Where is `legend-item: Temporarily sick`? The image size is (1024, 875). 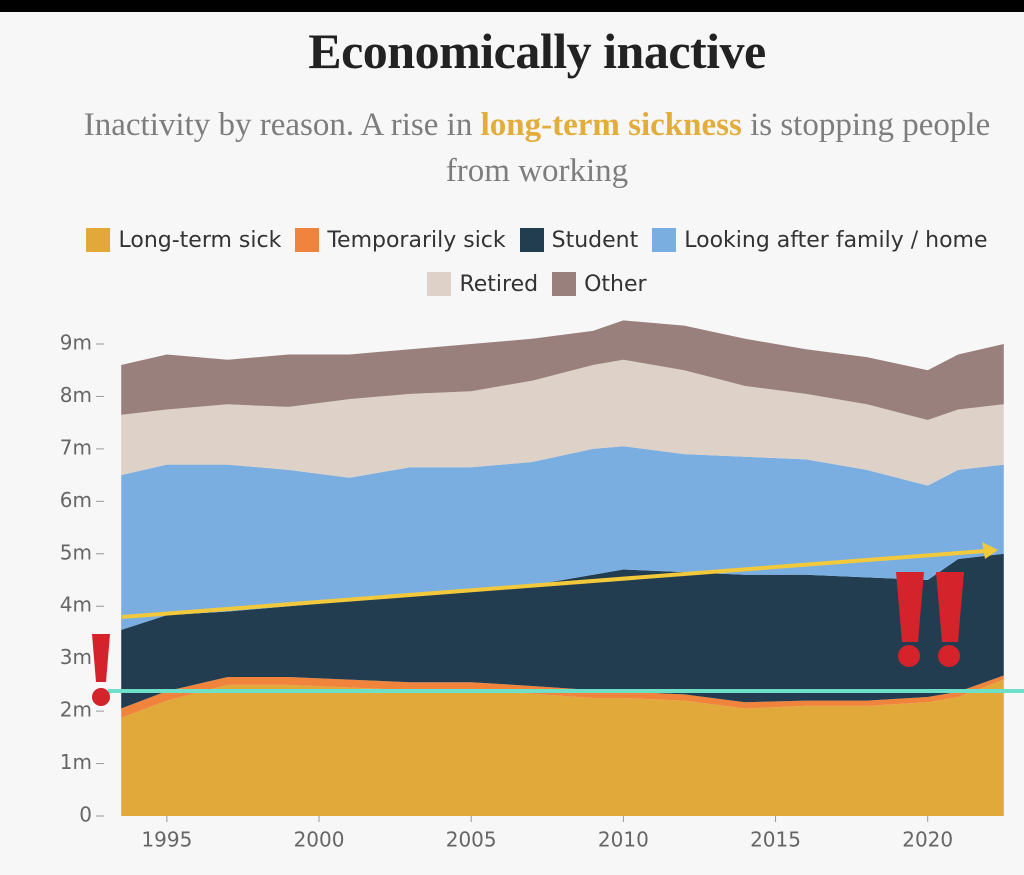
legend-item: Temporarily sick is located at coordinates (400, 240).